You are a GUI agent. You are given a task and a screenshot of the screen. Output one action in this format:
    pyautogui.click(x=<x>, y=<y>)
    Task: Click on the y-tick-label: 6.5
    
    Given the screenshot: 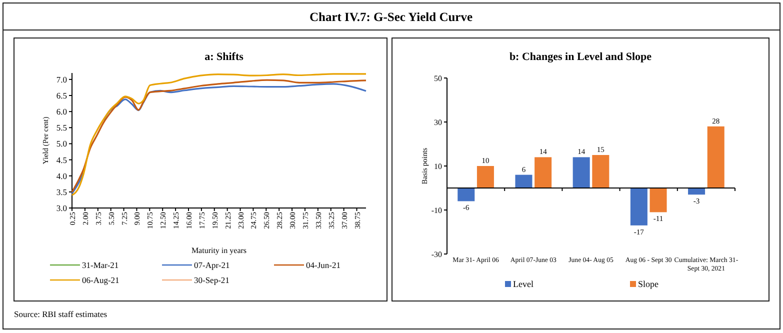 What is the action you would take?
    pyautogui.click(x=61, y=95)
    